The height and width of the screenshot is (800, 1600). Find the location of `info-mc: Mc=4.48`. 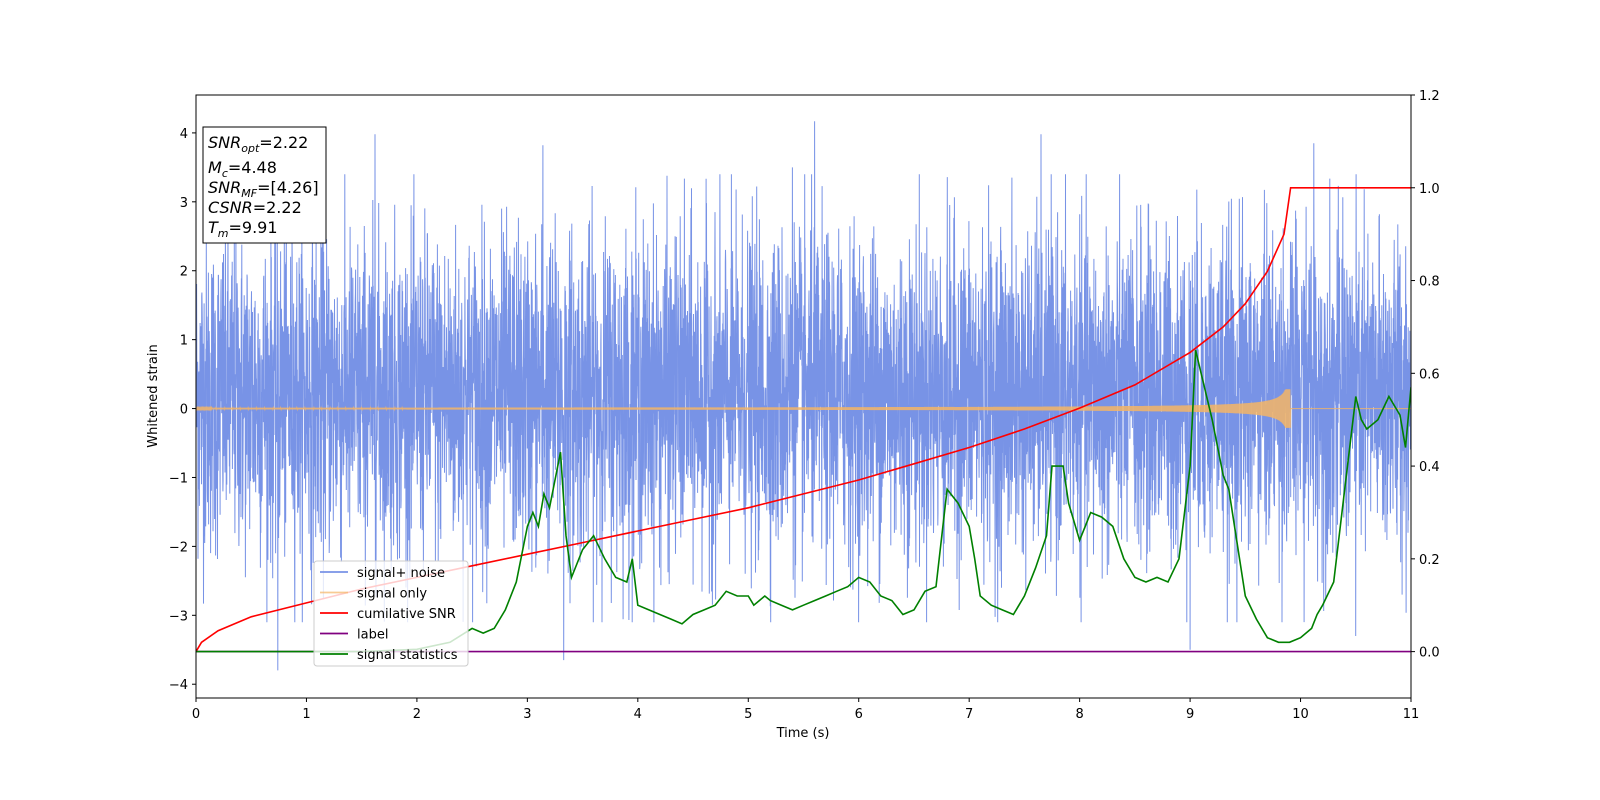

info-mc: Mc=4.48 is located at coordinates (242, 169).